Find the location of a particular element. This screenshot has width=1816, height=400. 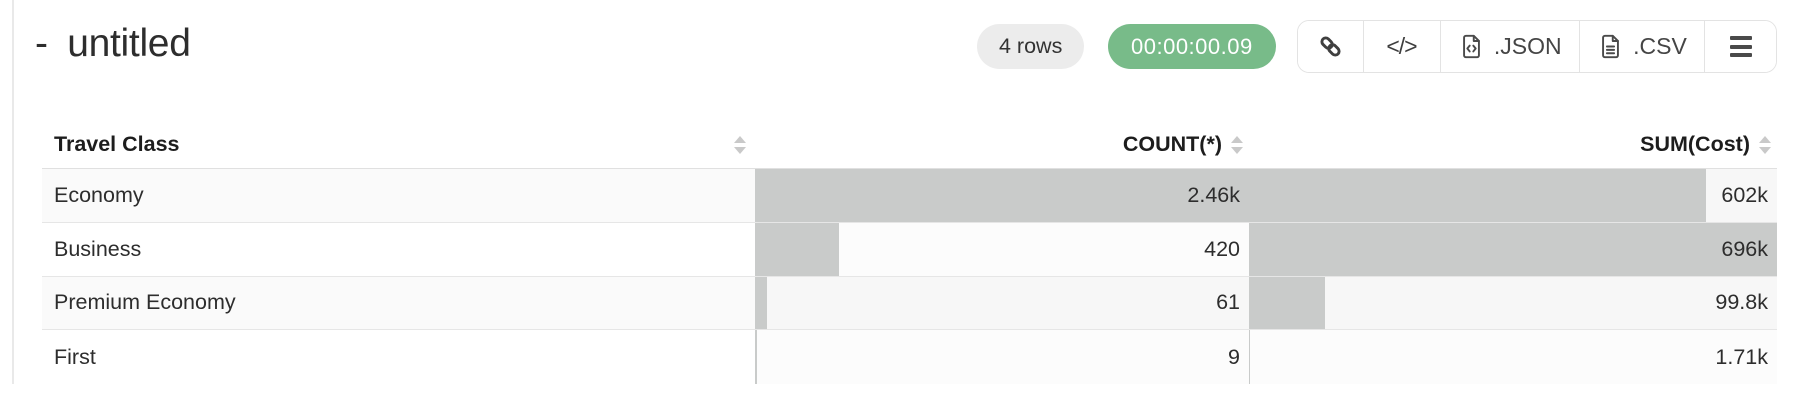

cell-sum: 1.71k is located at coordinates (1513, 357).